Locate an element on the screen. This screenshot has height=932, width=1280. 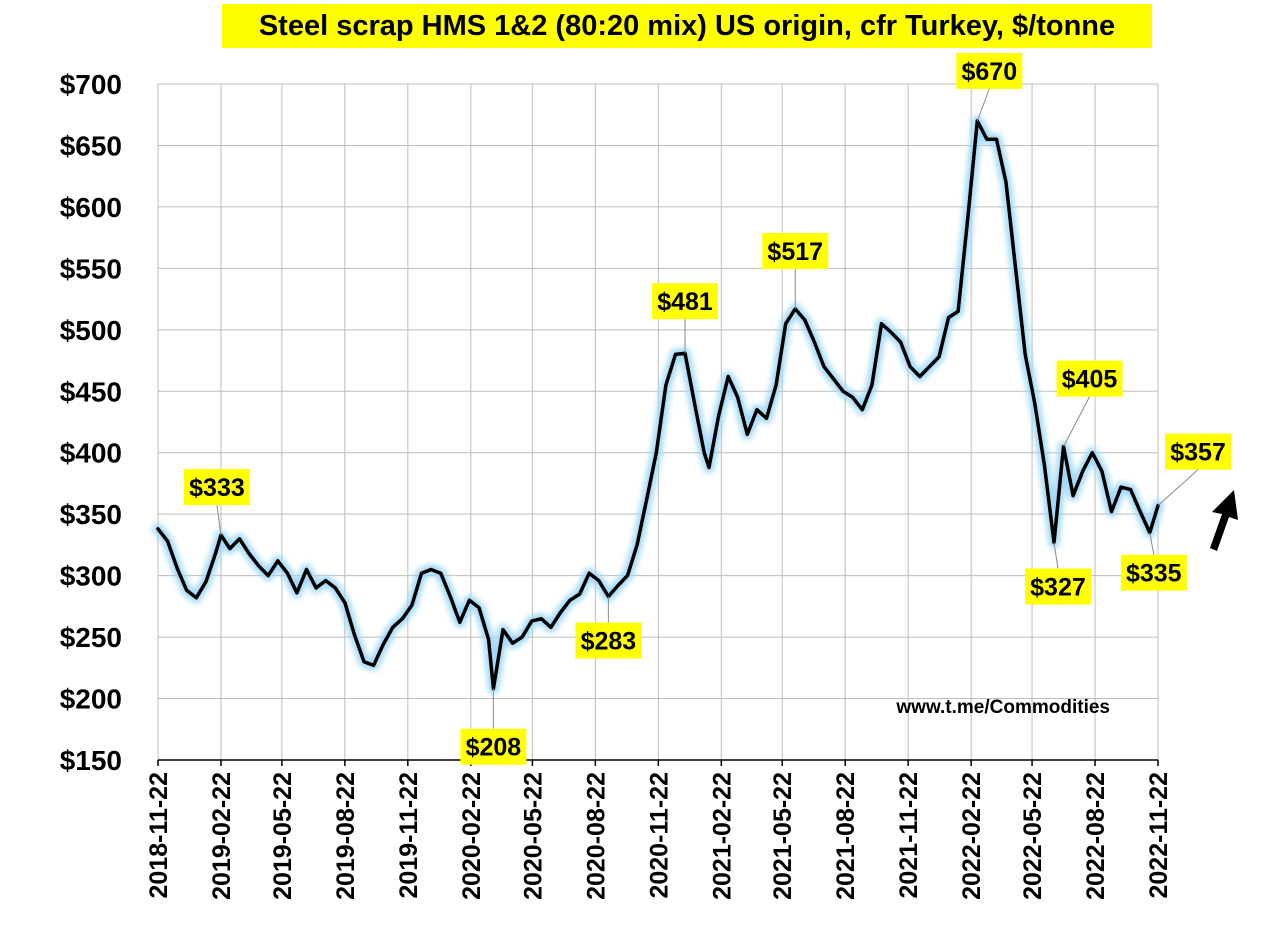
data-label-text: $357 is located at coordinates (1198, 453).